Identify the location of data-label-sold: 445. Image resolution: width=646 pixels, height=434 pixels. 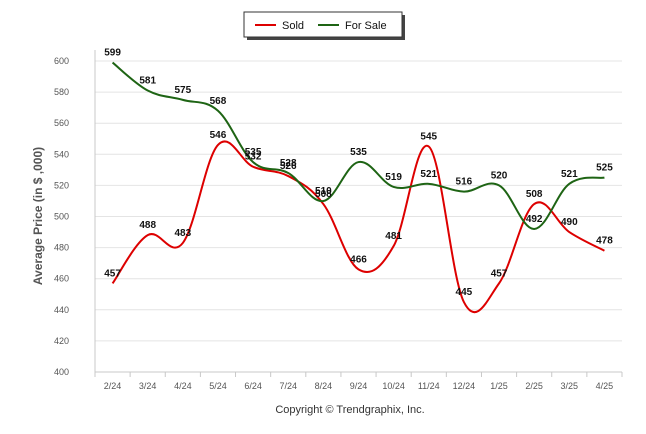
(464, 292).